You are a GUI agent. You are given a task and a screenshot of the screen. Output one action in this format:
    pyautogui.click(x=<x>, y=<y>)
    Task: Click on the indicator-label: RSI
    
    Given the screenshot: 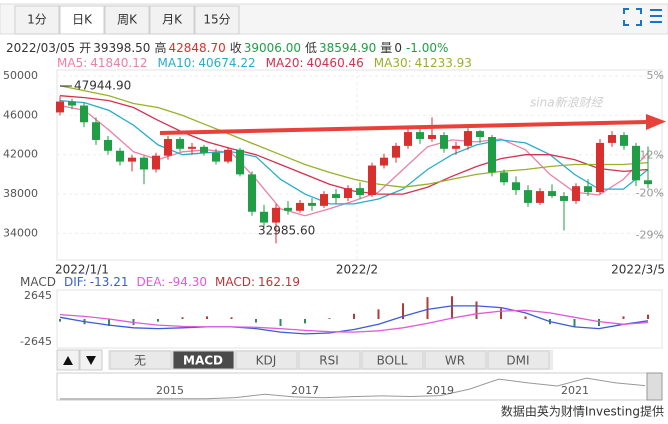 What is the action you would take?
    pyautogui.click(x=329, y=361)
    